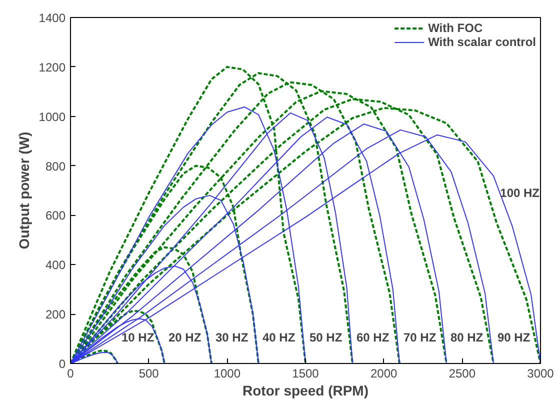 This screenshot has height=401, width=555. What do you see at coordinates (520, 193) in the screenshot?
I see `annotation: 100 HZ` at bounding box center [520, 193].